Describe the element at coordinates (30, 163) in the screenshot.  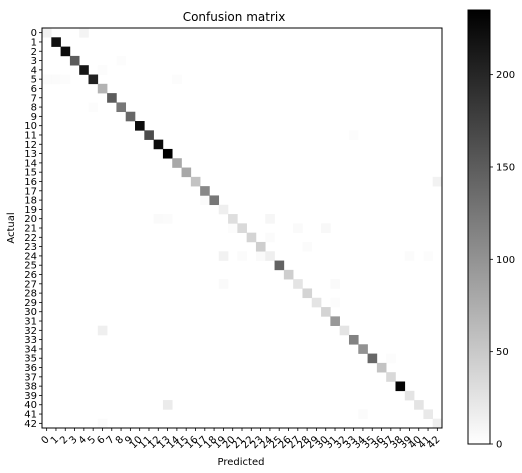
I see `y-tick-label: 14` at that location.